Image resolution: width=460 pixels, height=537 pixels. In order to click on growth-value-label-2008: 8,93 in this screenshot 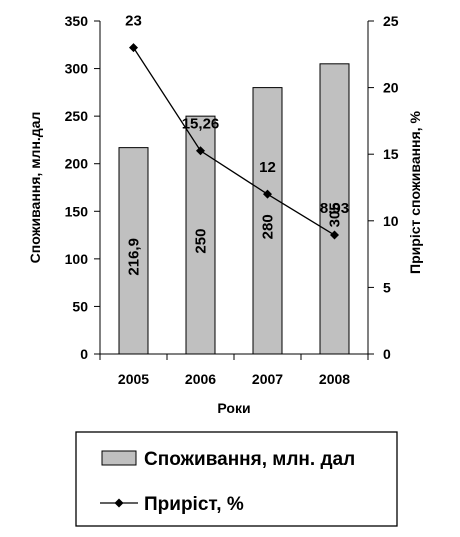, I will do `click(334, 208)`.